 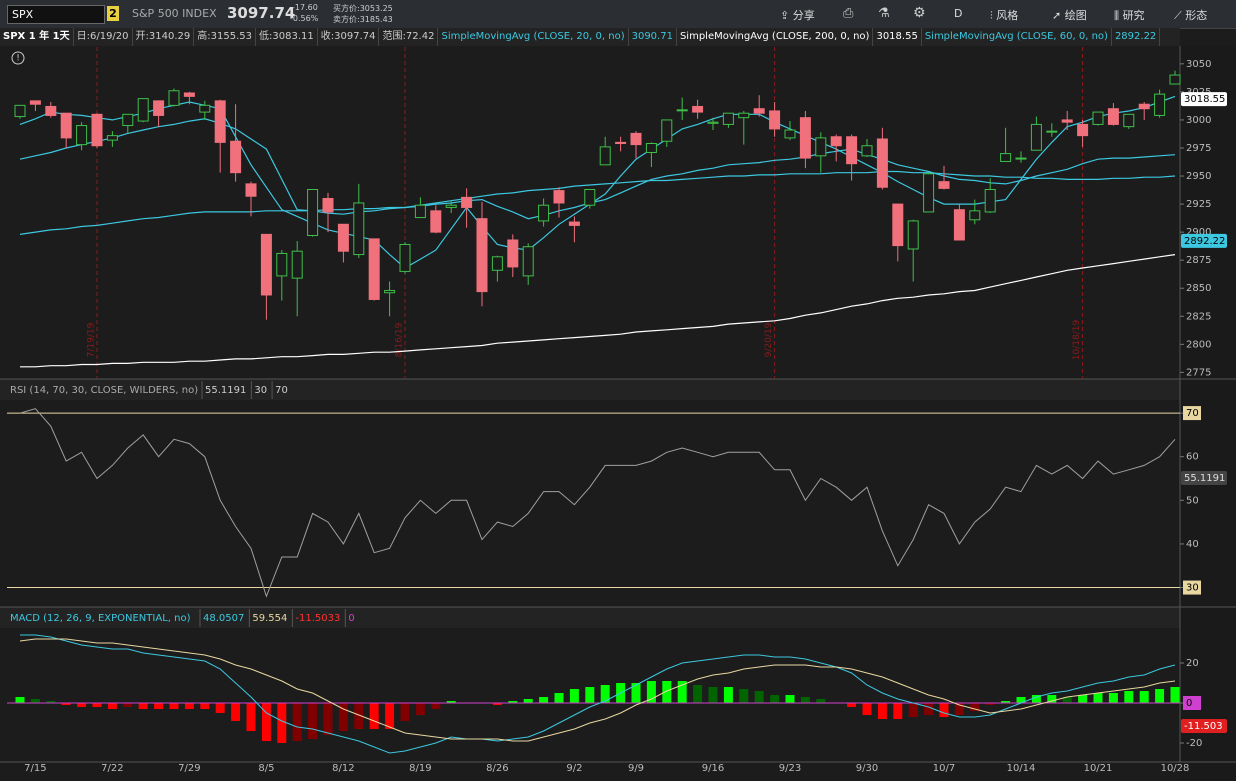 What do you see at coordinates (56, 14) in the screenshot?
I see `symbol-input: SPX` at bounding box center [56, 14].